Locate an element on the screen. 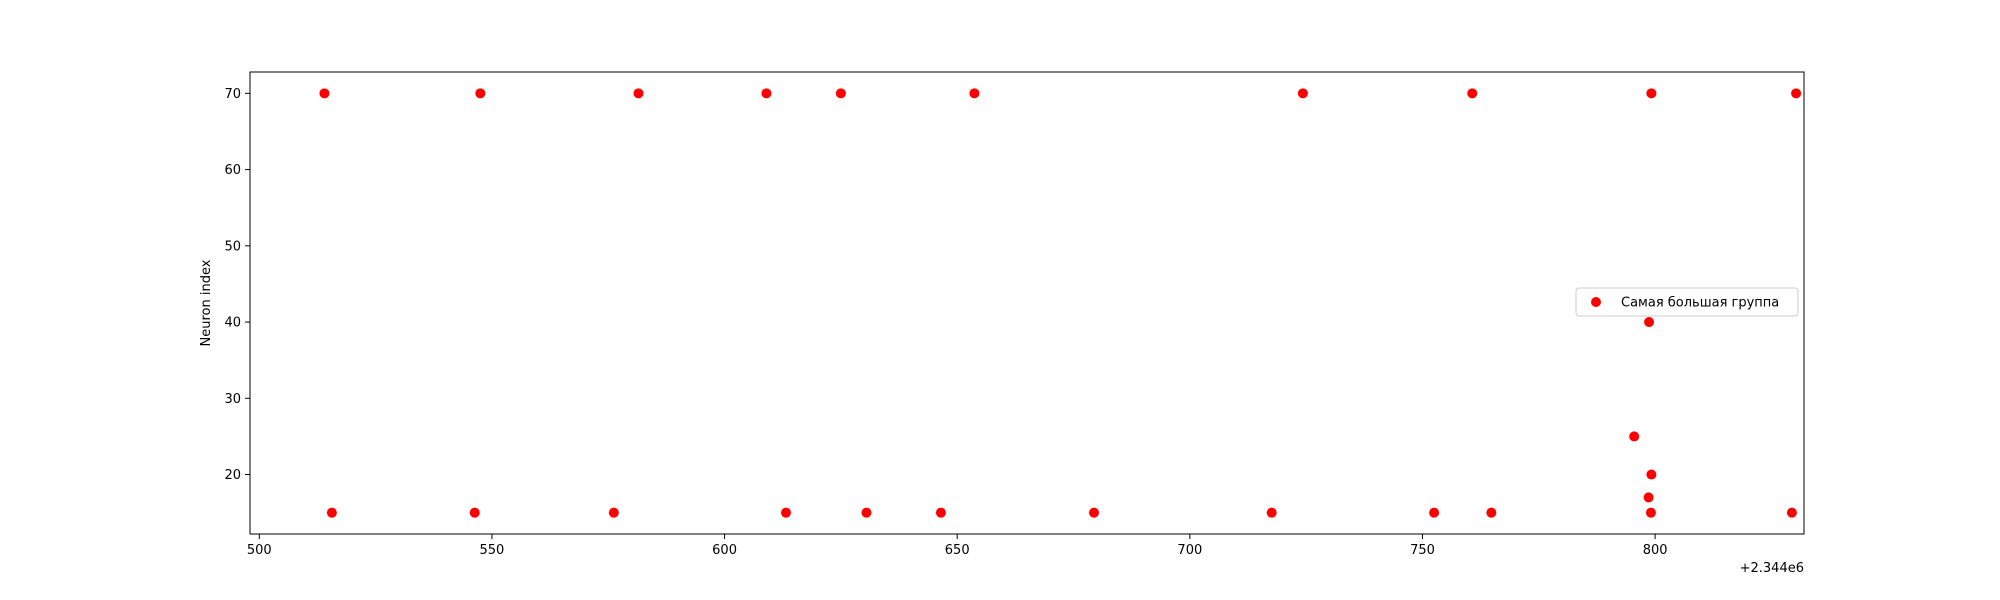 The height and width of the screenshot is (600, 2000). legend-marker is located at coordinates (1596, 302).